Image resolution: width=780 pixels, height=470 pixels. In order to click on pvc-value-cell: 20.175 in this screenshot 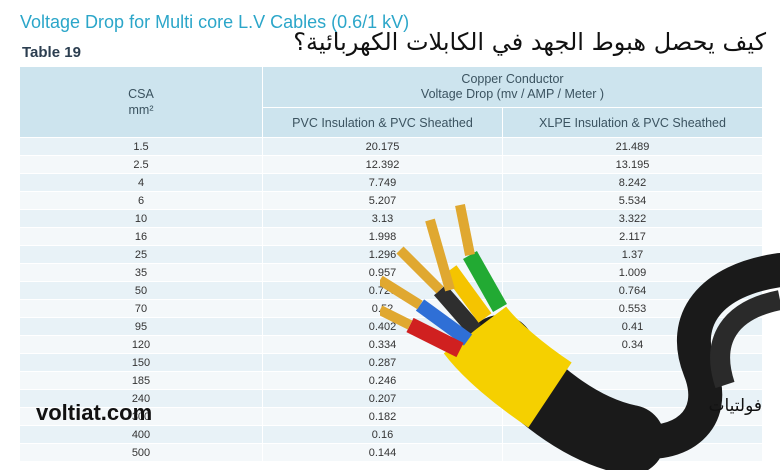, I will do `click(382, 146)`.